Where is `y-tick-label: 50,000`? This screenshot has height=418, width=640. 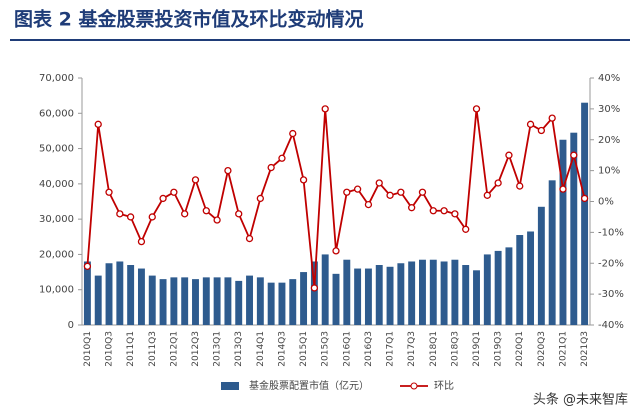
y-tick-label: 50,000 is located at coordinates (56, 149).